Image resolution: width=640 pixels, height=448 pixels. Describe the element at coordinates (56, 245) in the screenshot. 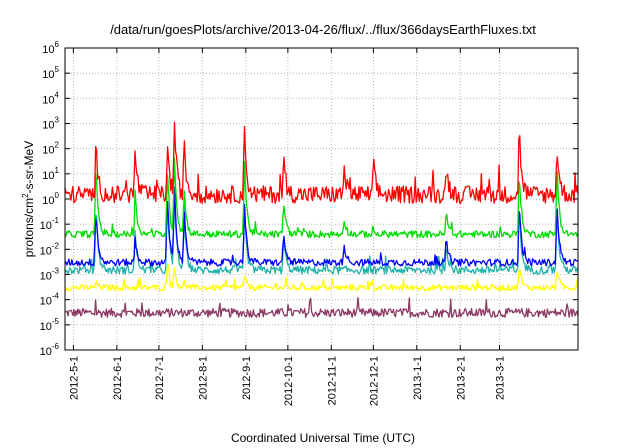

I see `y-tick-label-exponent: -2` at that location.